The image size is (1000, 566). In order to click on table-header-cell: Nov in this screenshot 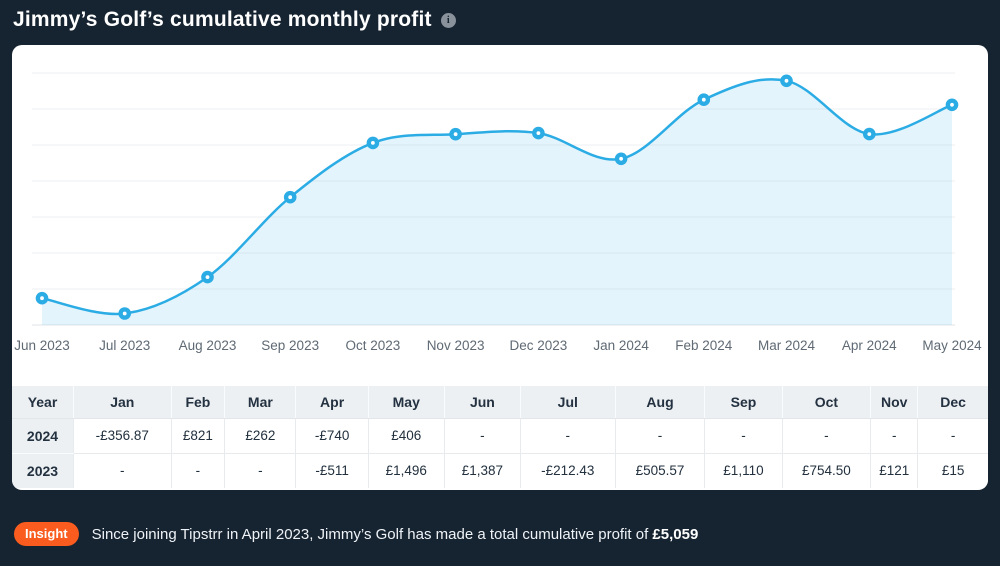, I will do `click(894, 402)`.